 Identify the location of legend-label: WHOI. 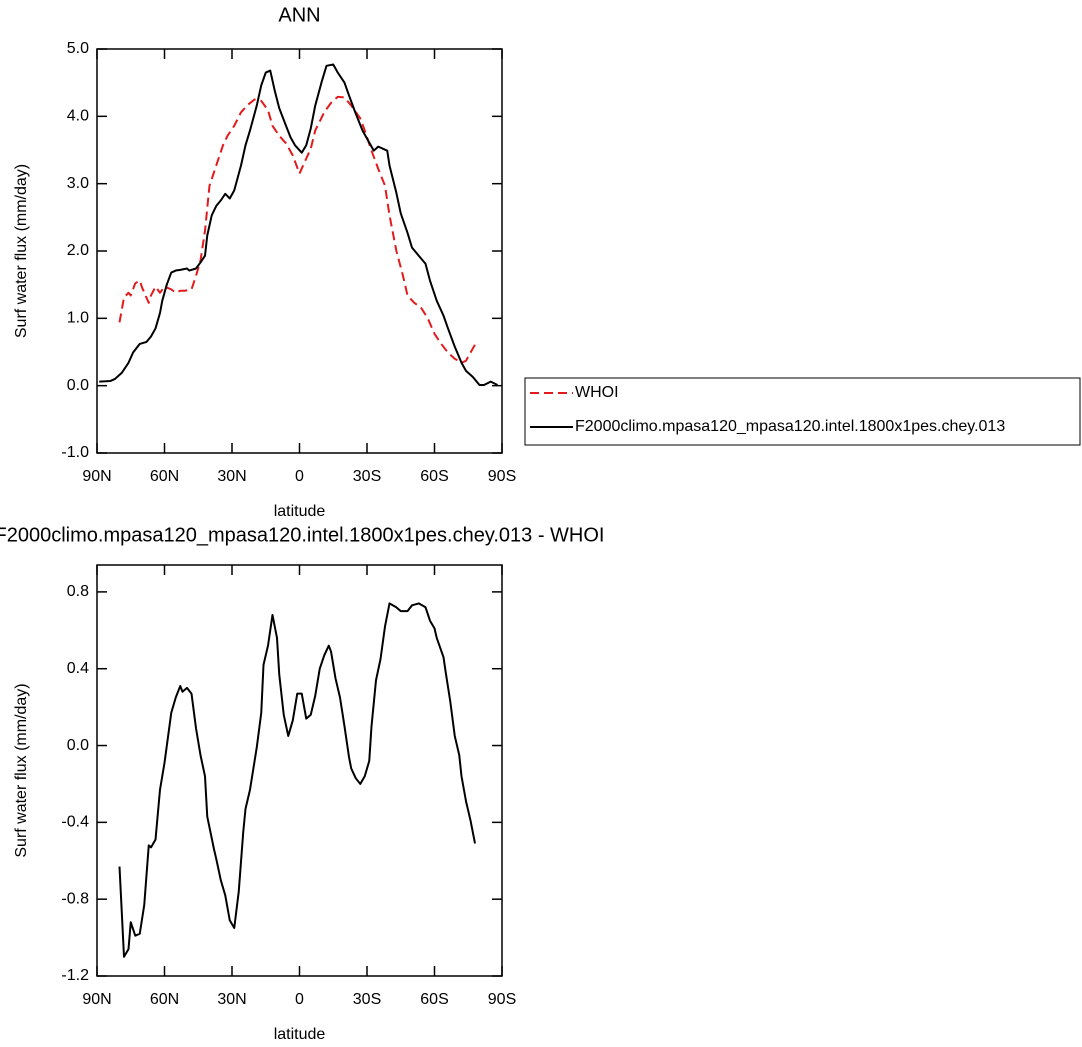
(597, 392).